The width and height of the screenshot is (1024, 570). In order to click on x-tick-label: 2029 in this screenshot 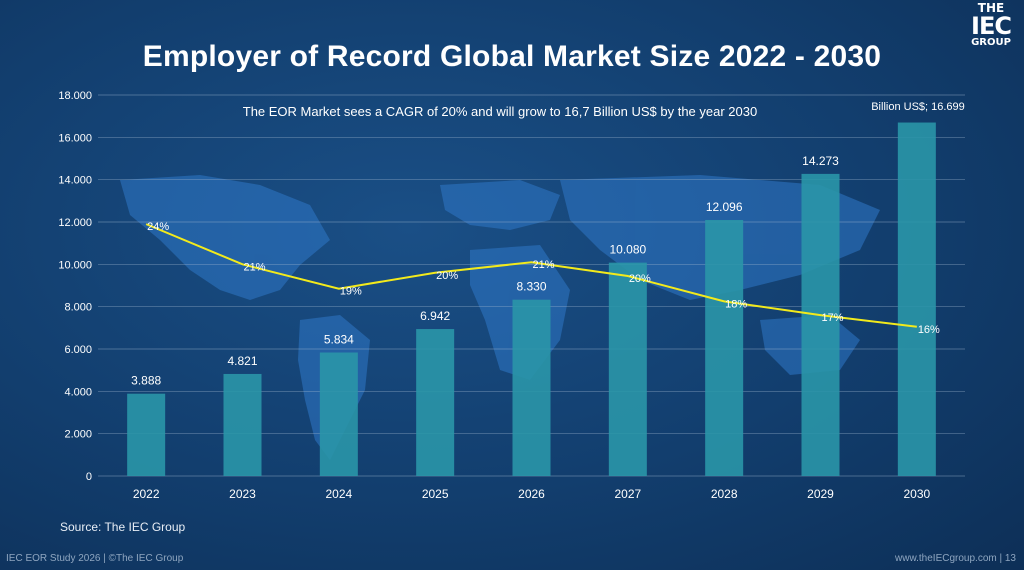, I will do `click(820, 494)`.